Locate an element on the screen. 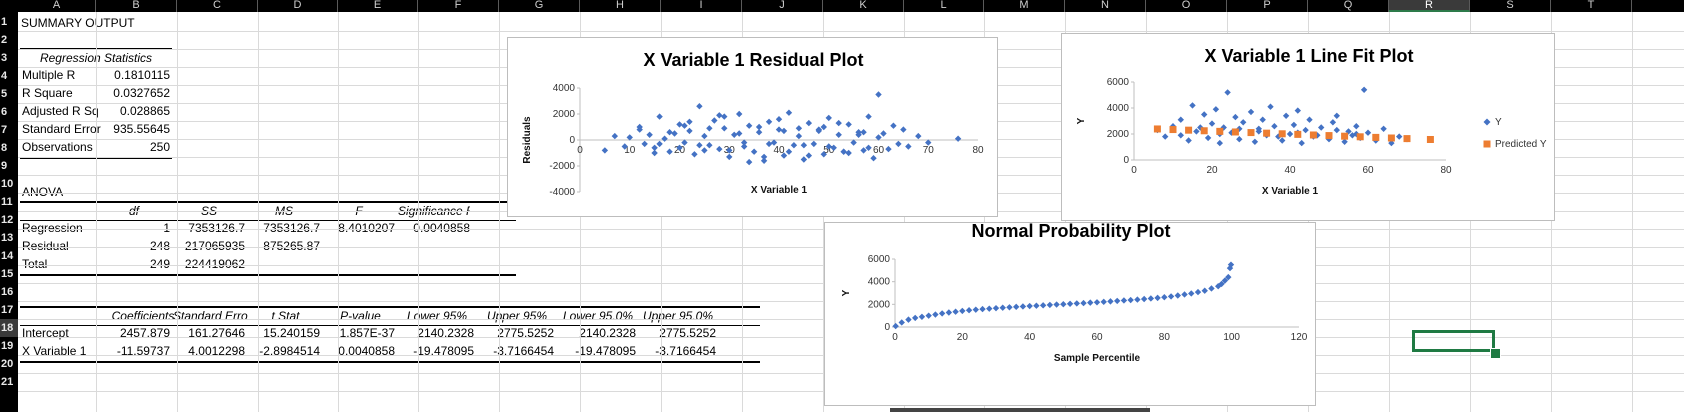 The width and height of the screenshot is (1684, 412). row-header-10: 10 is located at coordinates (7, 184).